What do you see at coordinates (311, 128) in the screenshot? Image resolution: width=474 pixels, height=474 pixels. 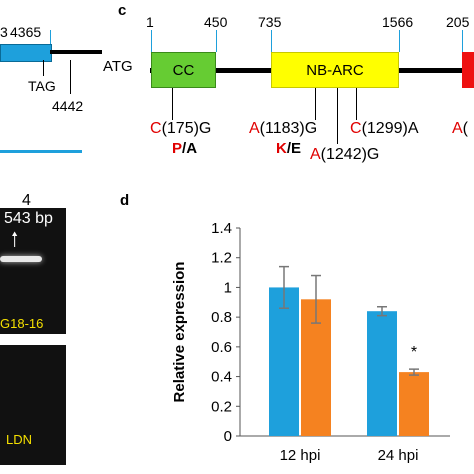 I see `mutation-1183-alt: G` at bounding box center [311, 128].